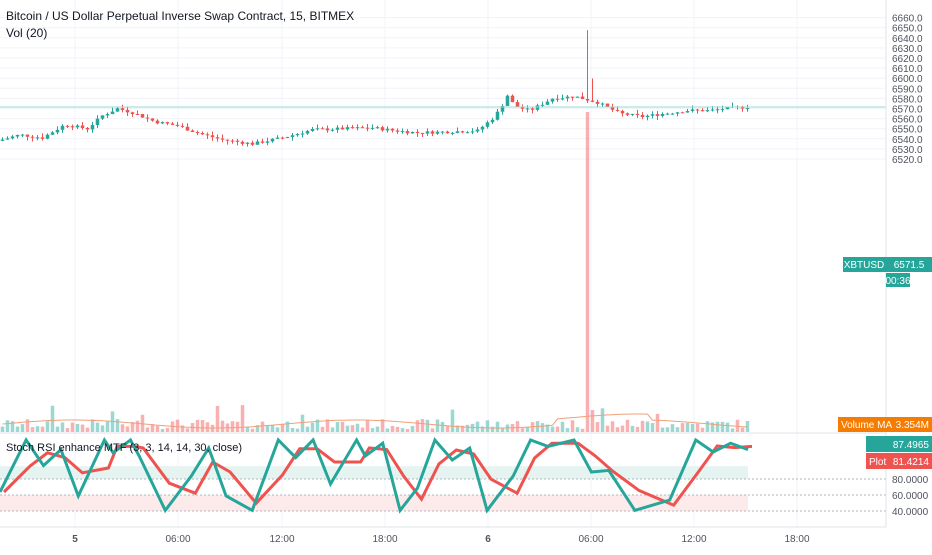 Image resolution: width=932 pixels, height=555 pixels. I want to click on stoch-k-line, so click(374, 475).